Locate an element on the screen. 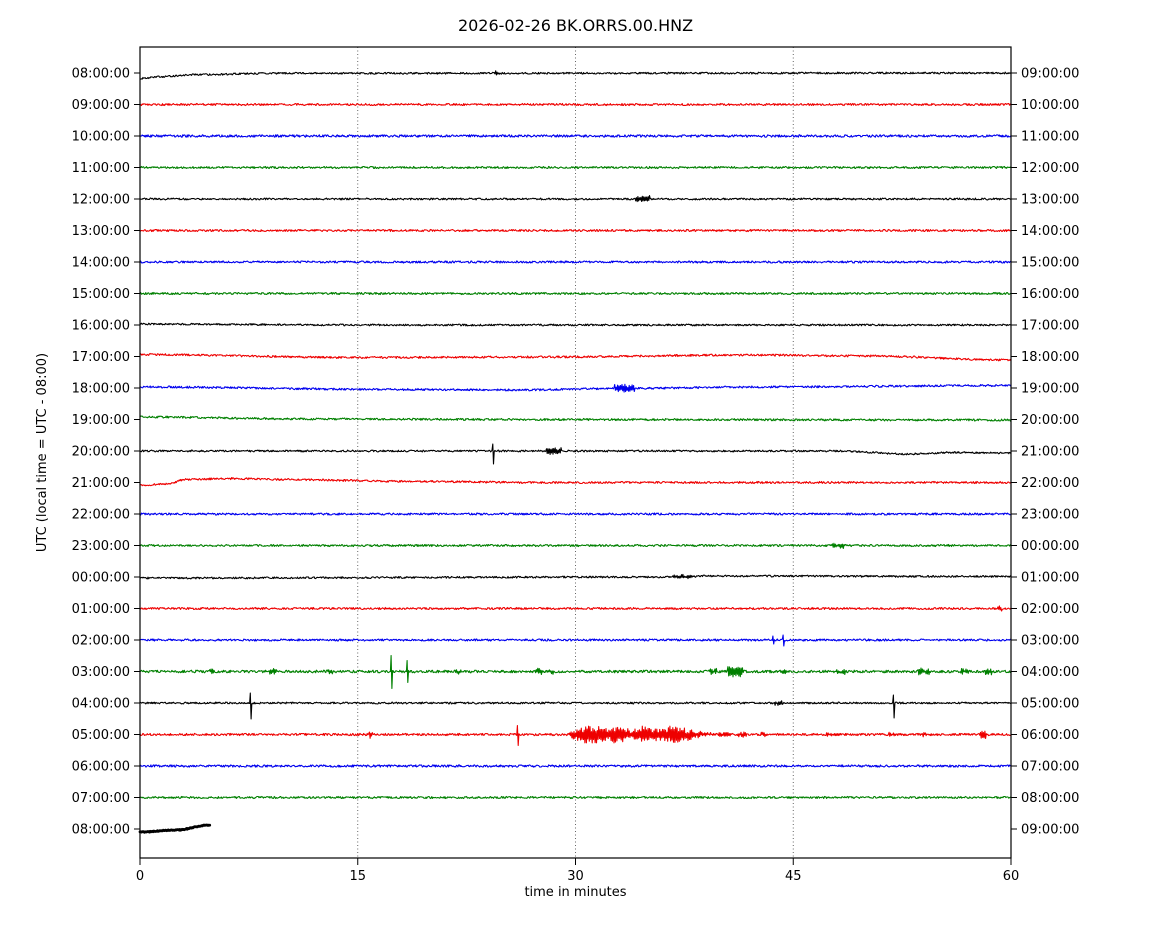  local-time-label: 03:00:00 is located at coordinates (1050, 641).